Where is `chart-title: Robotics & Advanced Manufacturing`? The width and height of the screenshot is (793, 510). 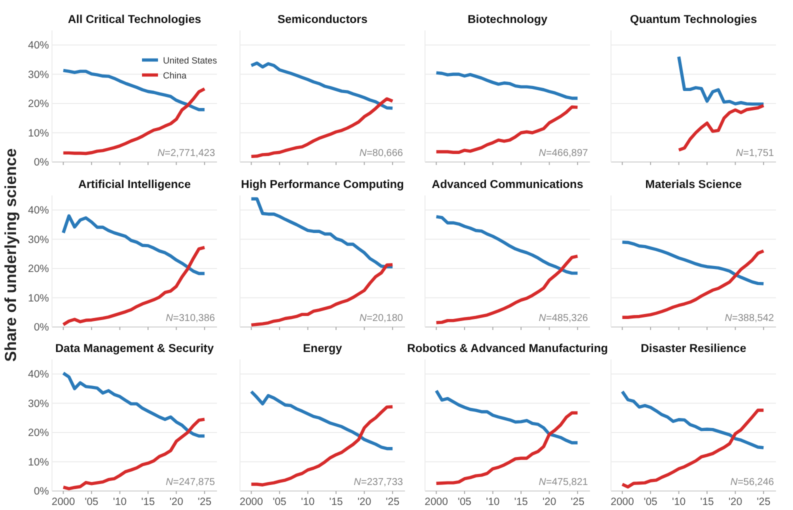 chart-title: Robotics & Advanced Manufacturing is located at coordinates (507, 349).